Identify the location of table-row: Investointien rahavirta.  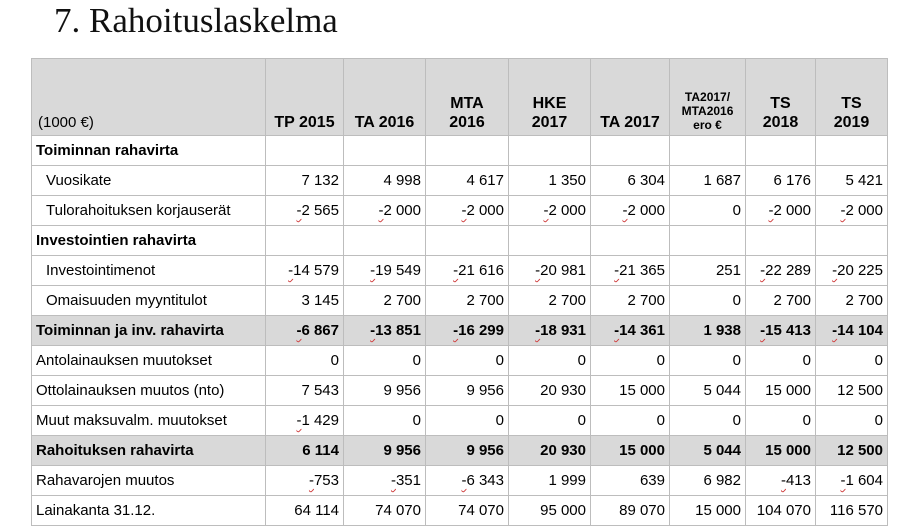
(459, 240).